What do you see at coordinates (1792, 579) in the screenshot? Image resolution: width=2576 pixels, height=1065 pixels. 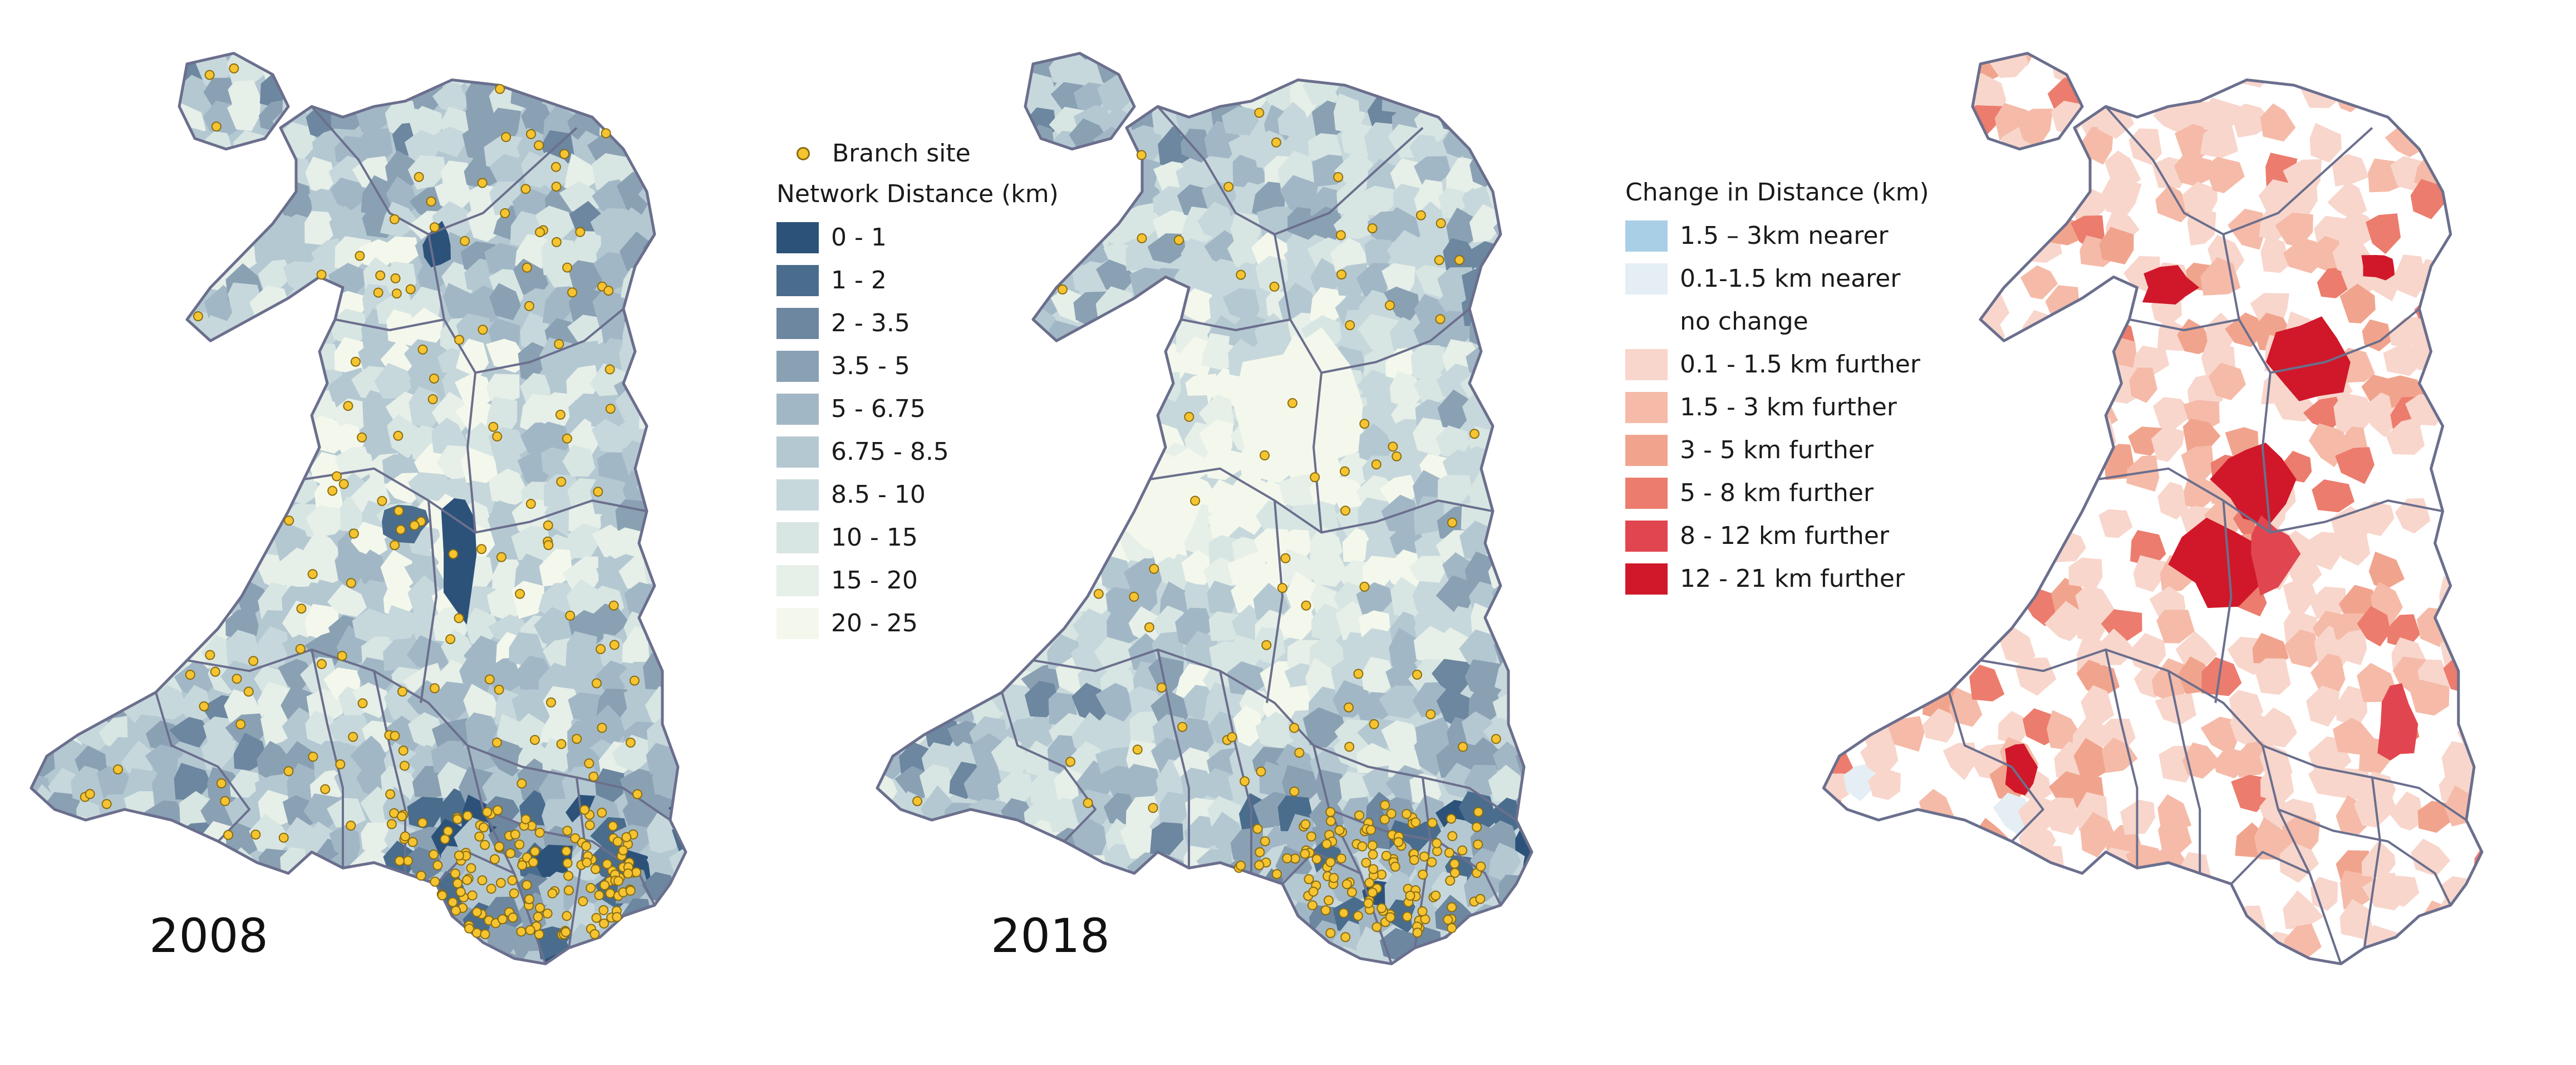 I see `change-class-label: 12 - 21 km further` at bounding box center [1792, 579].